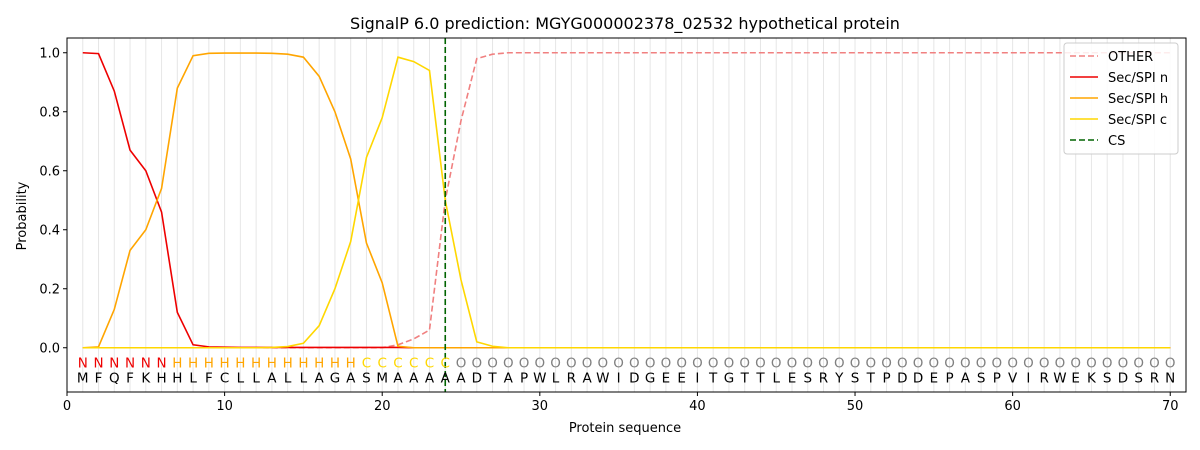  I want to click on x-tick-label: 70, so click(1170, 406).